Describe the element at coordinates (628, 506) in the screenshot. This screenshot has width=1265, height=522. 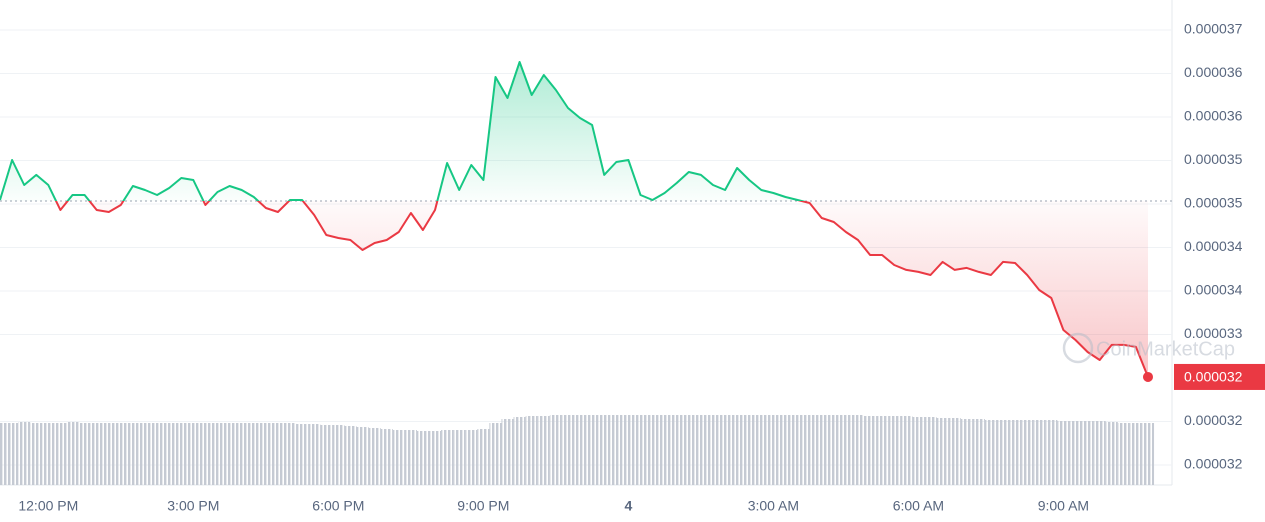
I see `x-tick-label: 4` at that location.